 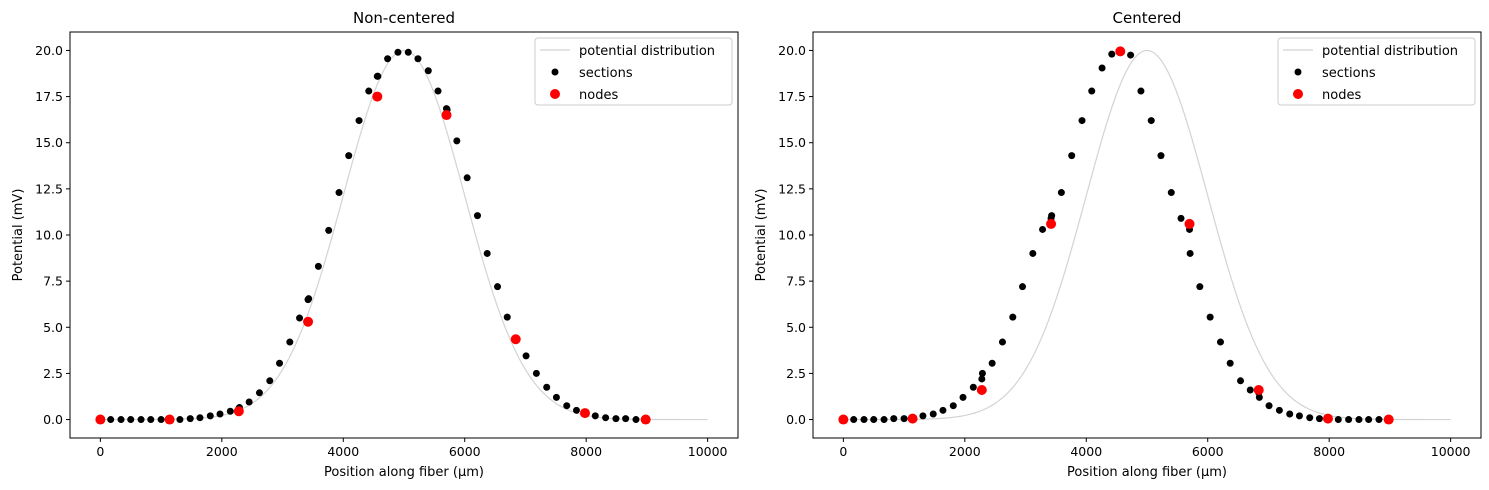 I want to click on legend-label-potential: potential distribution, so click(x=1390, y=51).